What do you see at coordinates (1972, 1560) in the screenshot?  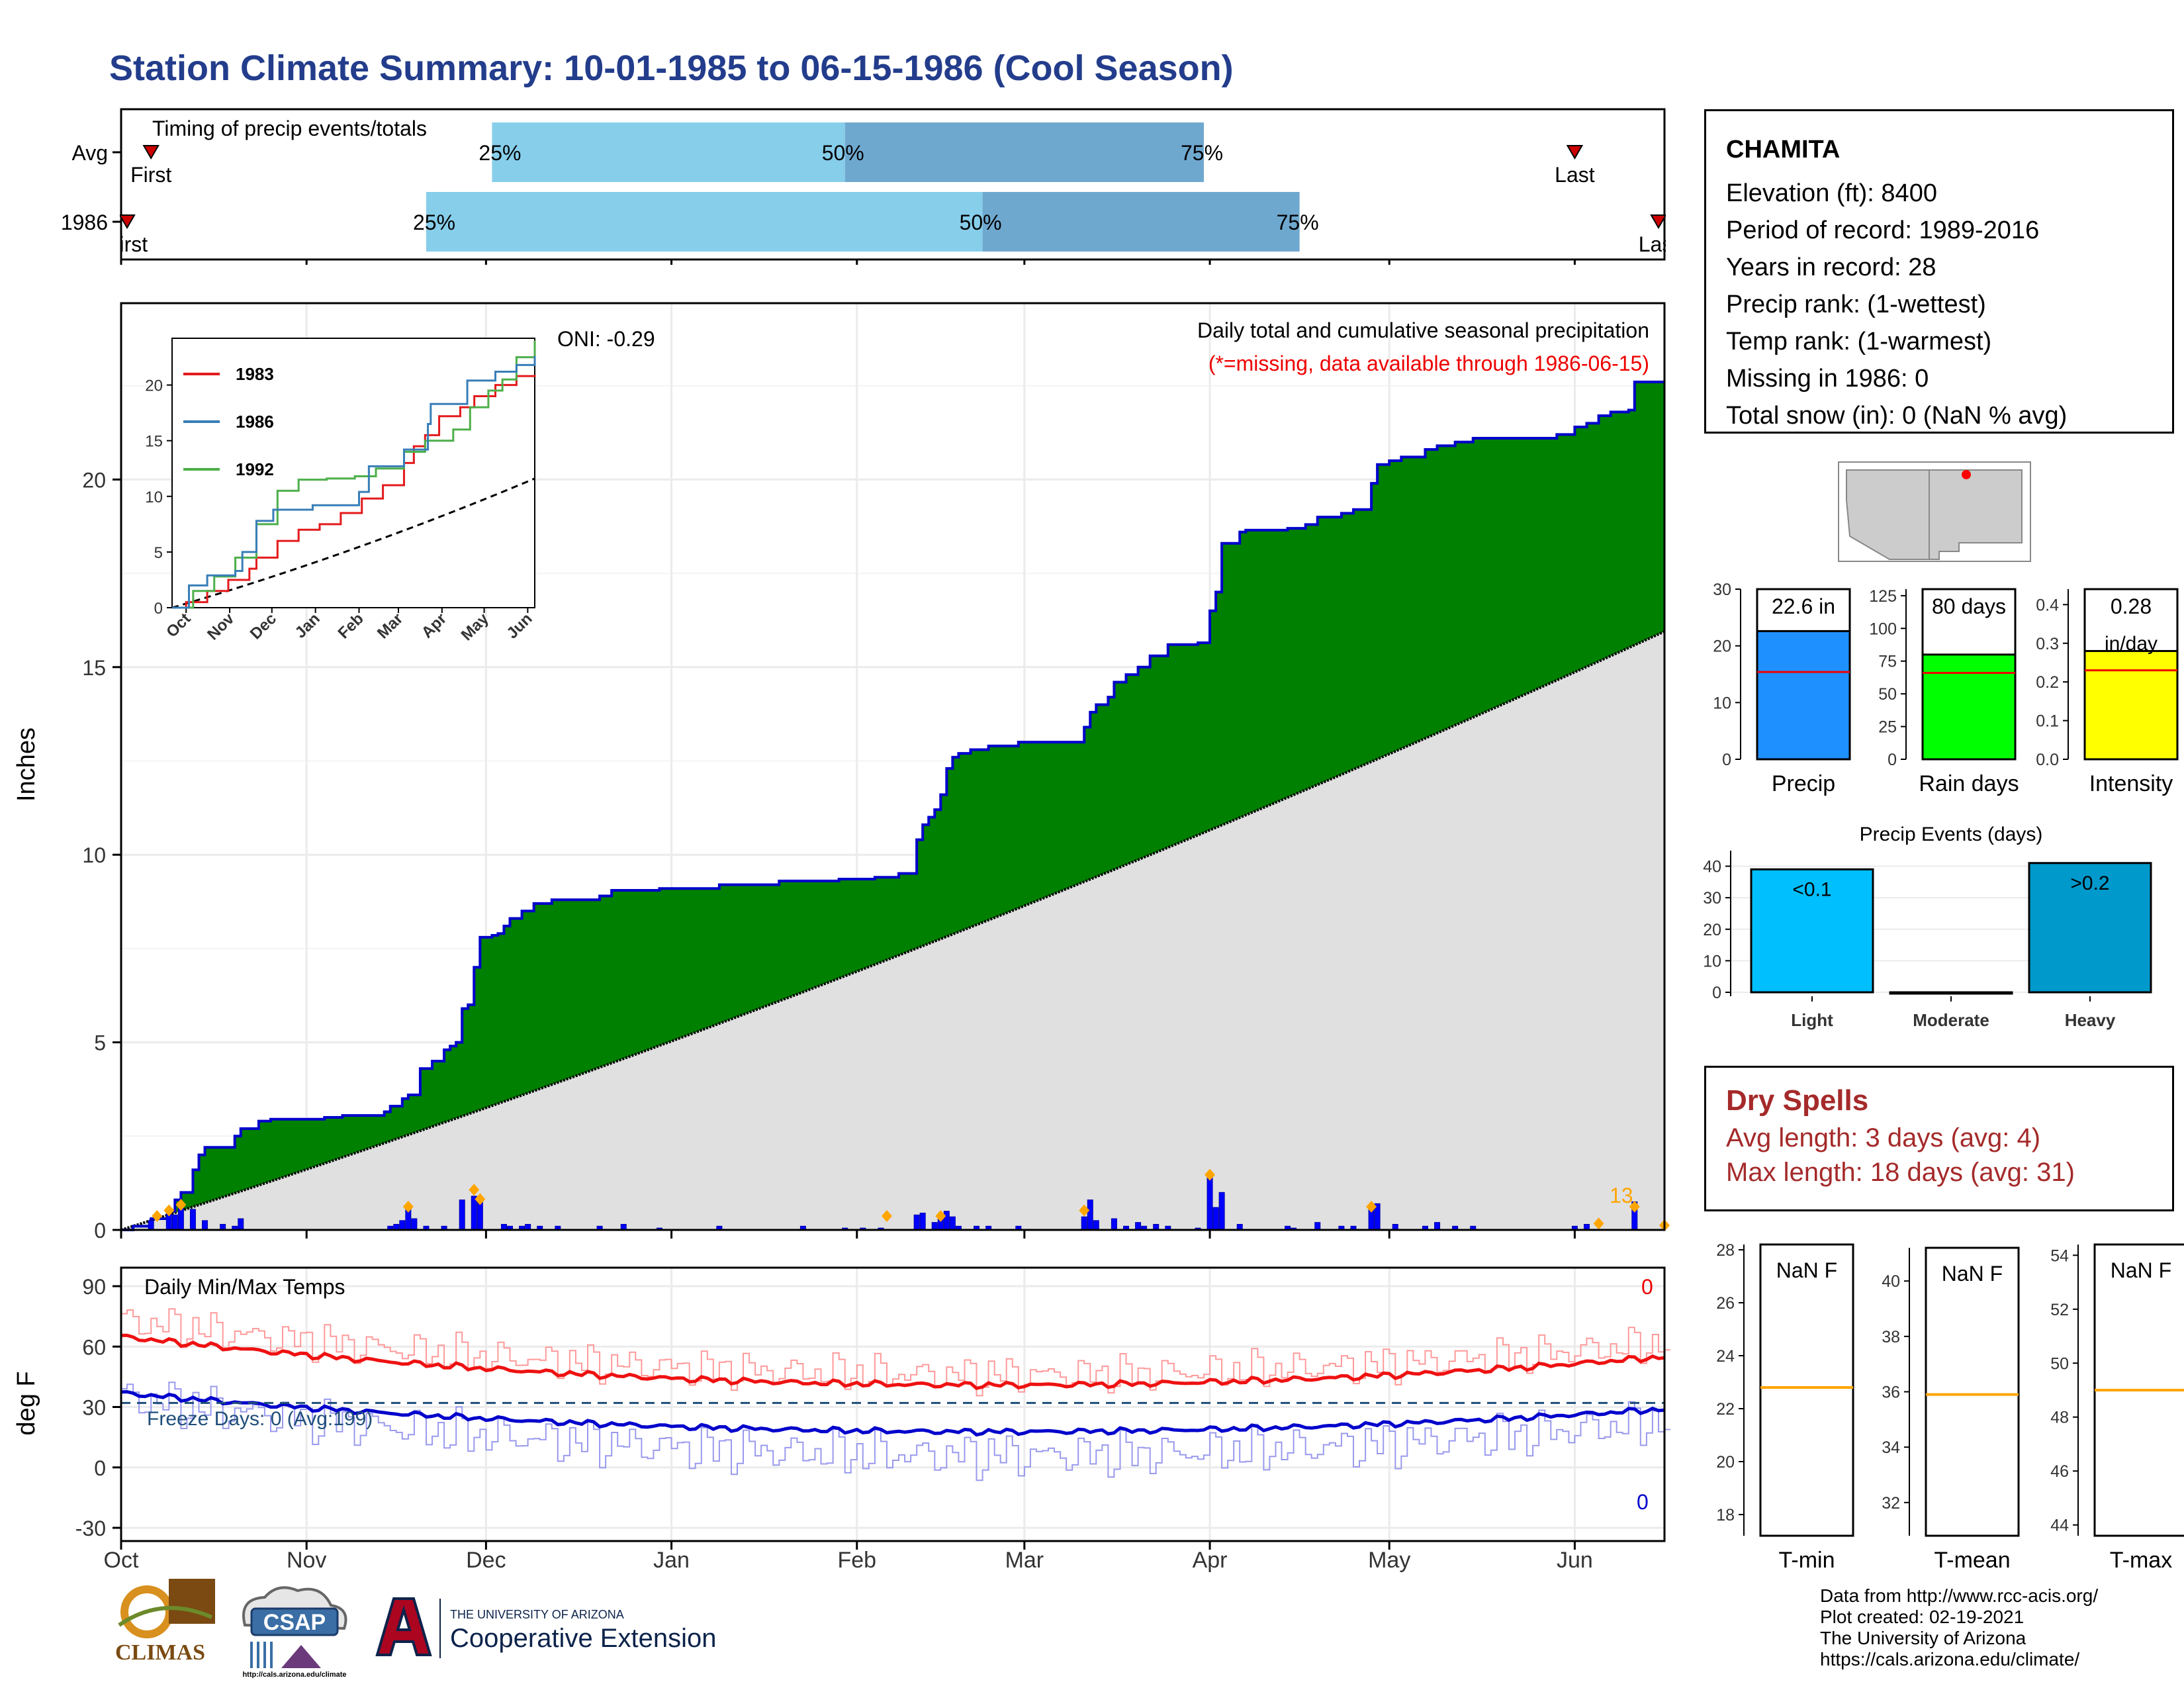 I see `temp-box-category-label: T-mean` at bounding box center [1972, 1560].